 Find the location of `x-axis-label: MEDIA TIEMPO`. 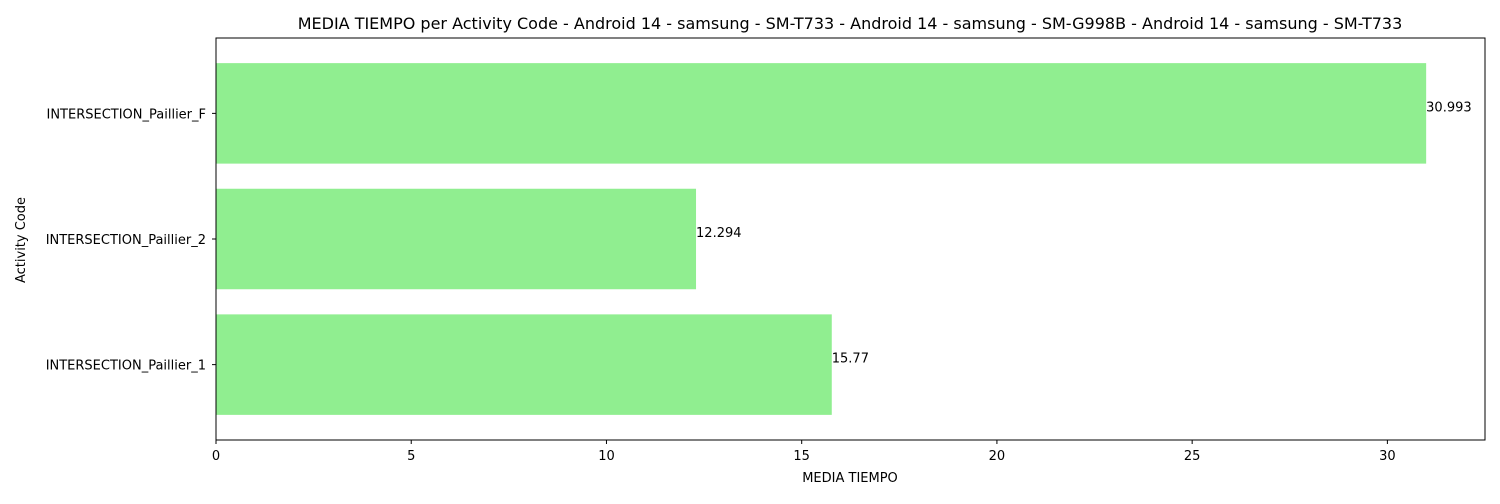

x-axis-label: MEDIA TIEMPO is located at coordinates (850, 478).